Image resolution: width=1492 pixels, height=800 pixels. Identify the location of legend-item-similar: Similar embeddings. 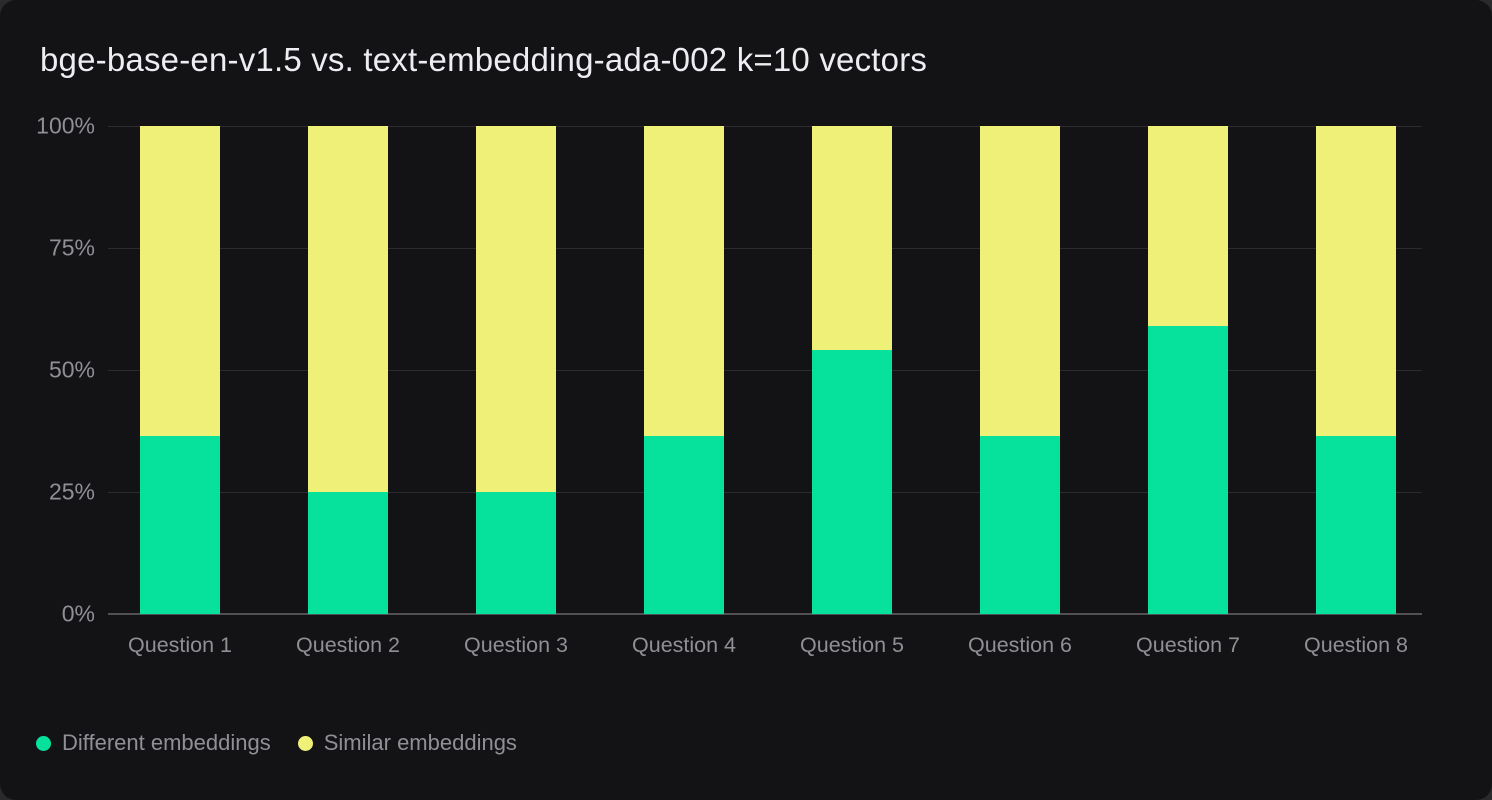
(407, 743).